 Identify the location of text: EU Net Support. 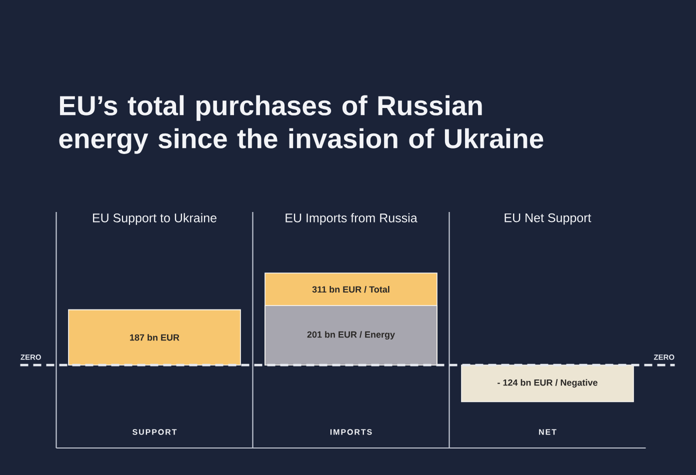
(548, 219).